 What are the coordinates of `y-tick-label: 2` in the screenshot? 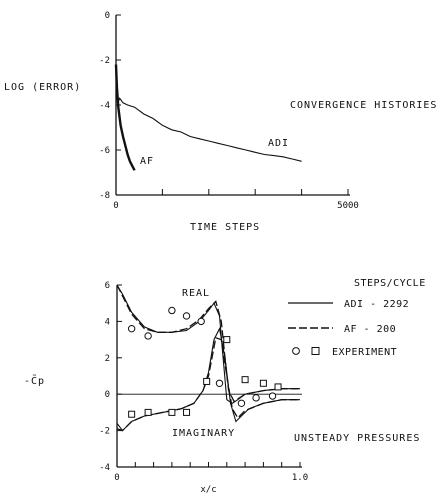 It's located at (107, 359).